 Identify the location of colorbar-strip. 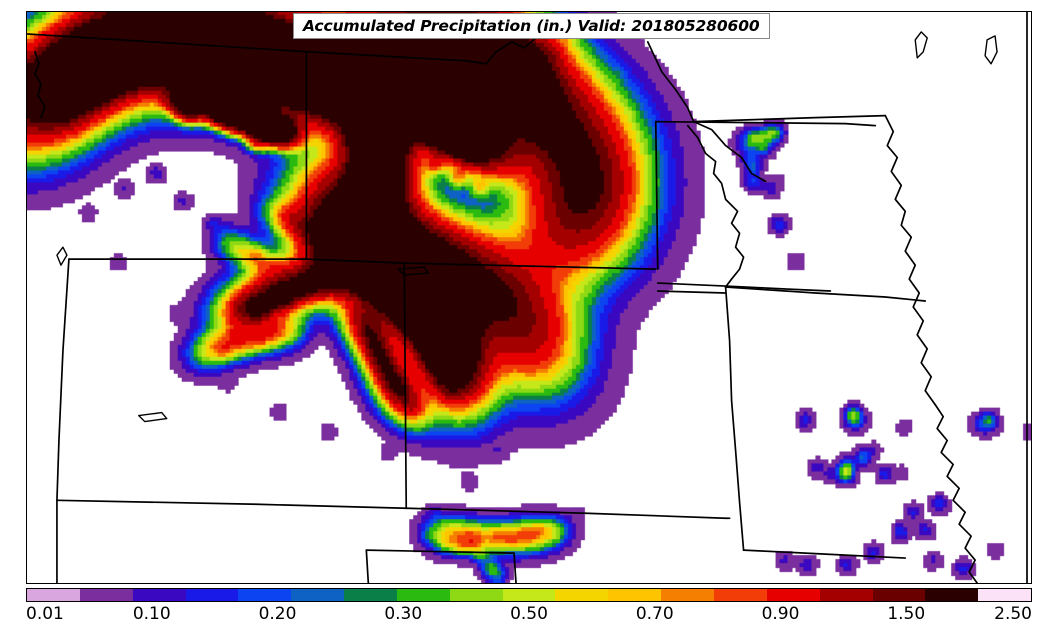
(529, 595).